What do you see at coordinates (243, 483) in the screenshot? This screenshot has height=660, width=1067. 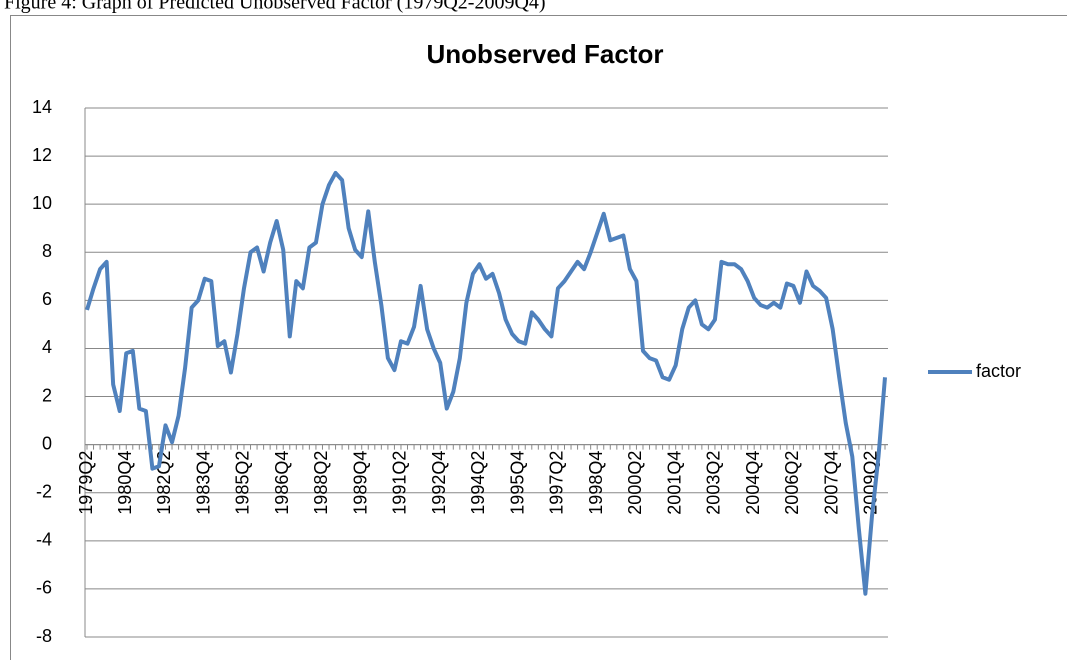 I see `x-tick-label: 1985Q2` at bounding box center [243, 483].